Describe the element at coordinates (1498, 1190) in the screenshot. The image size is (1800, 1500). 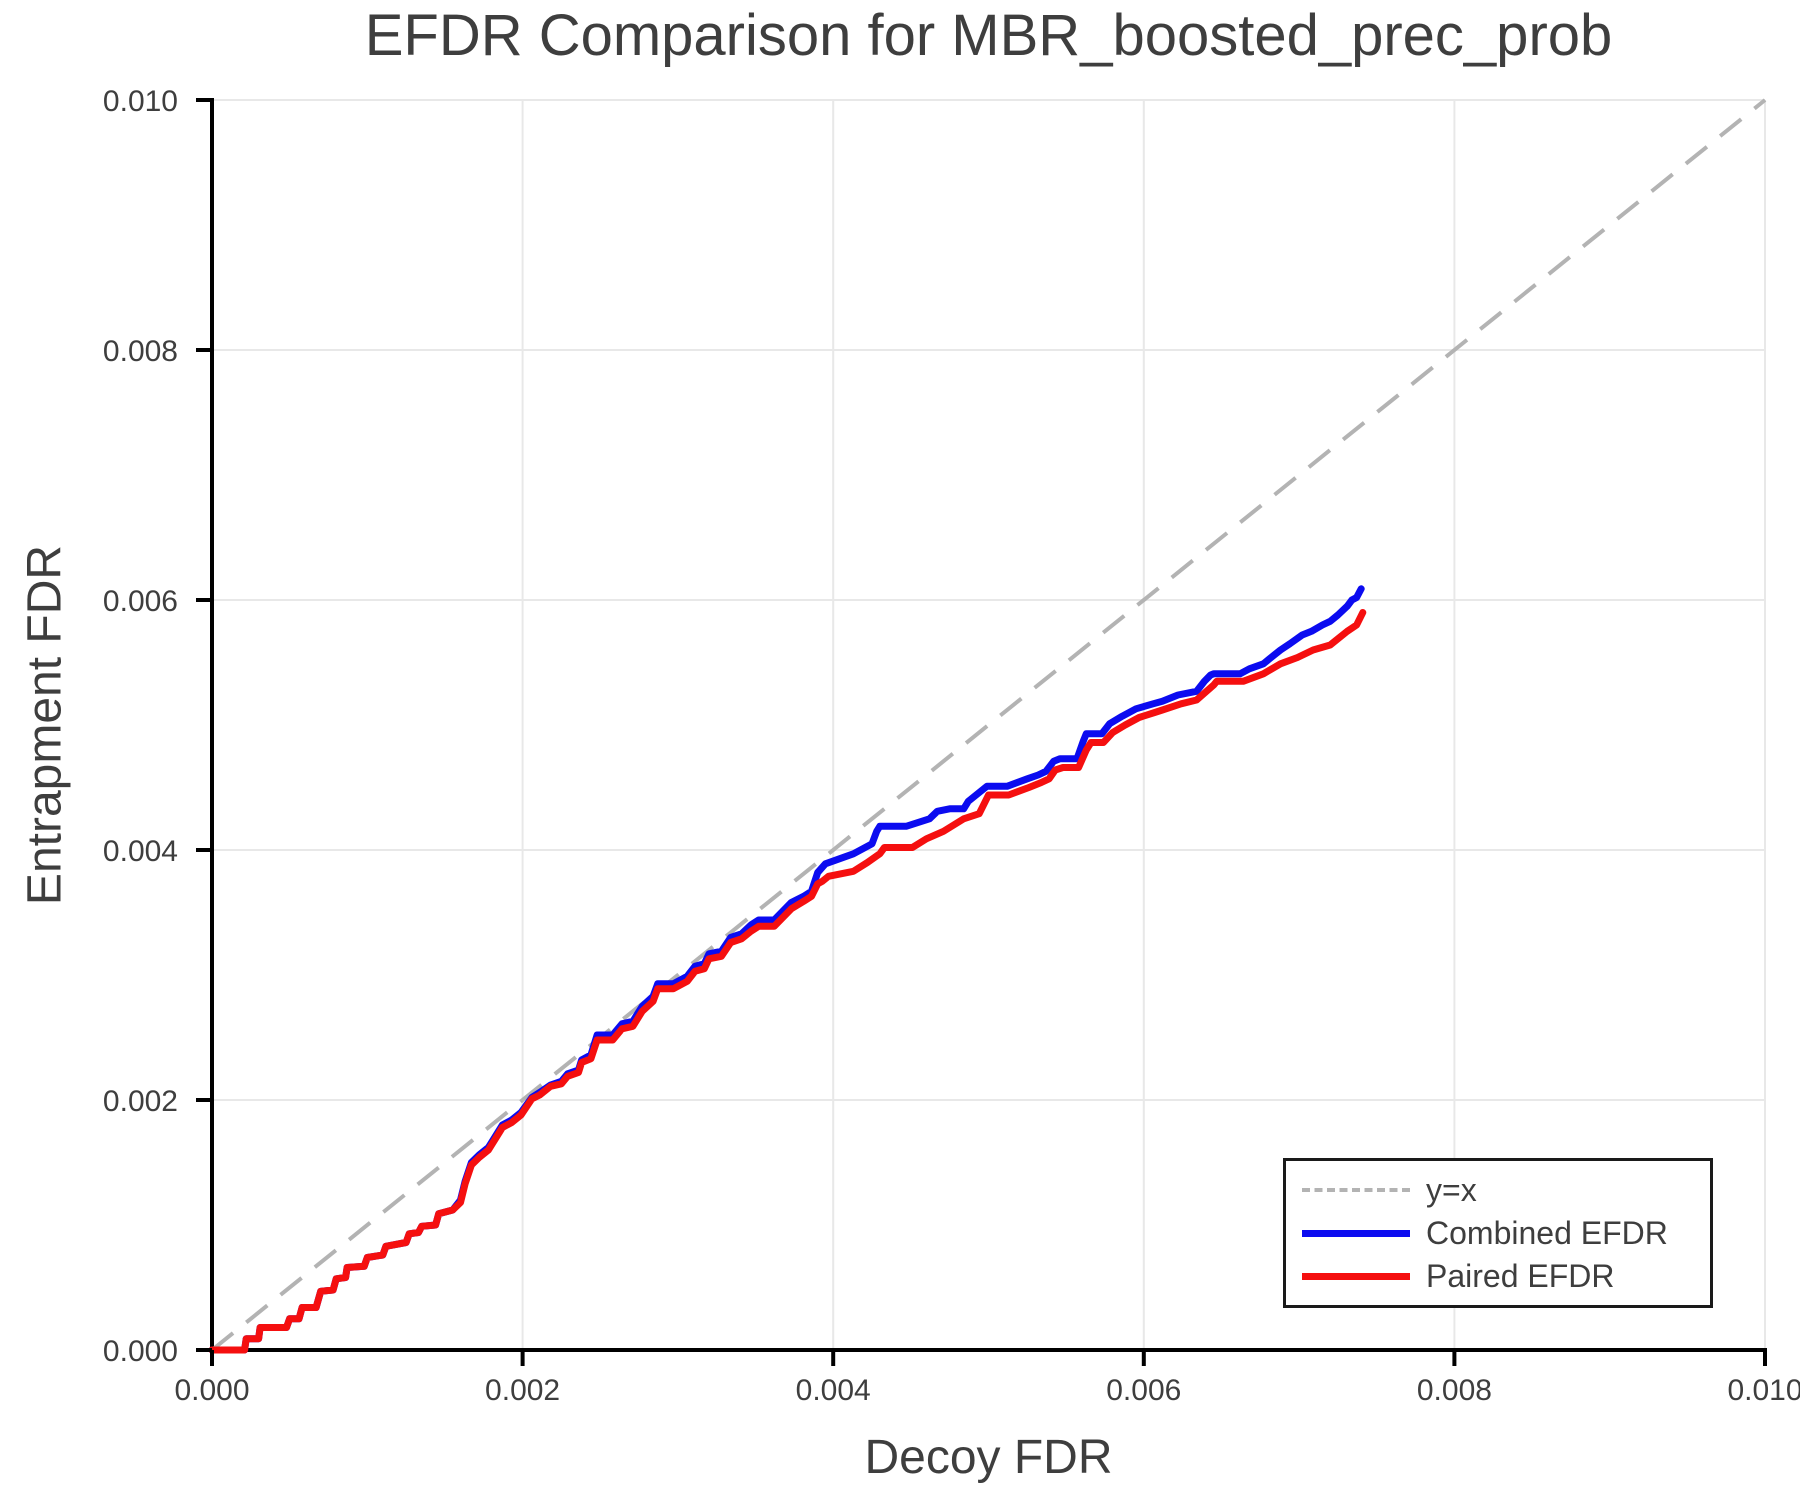
I see `legend-row-reference: y=x` at that location.